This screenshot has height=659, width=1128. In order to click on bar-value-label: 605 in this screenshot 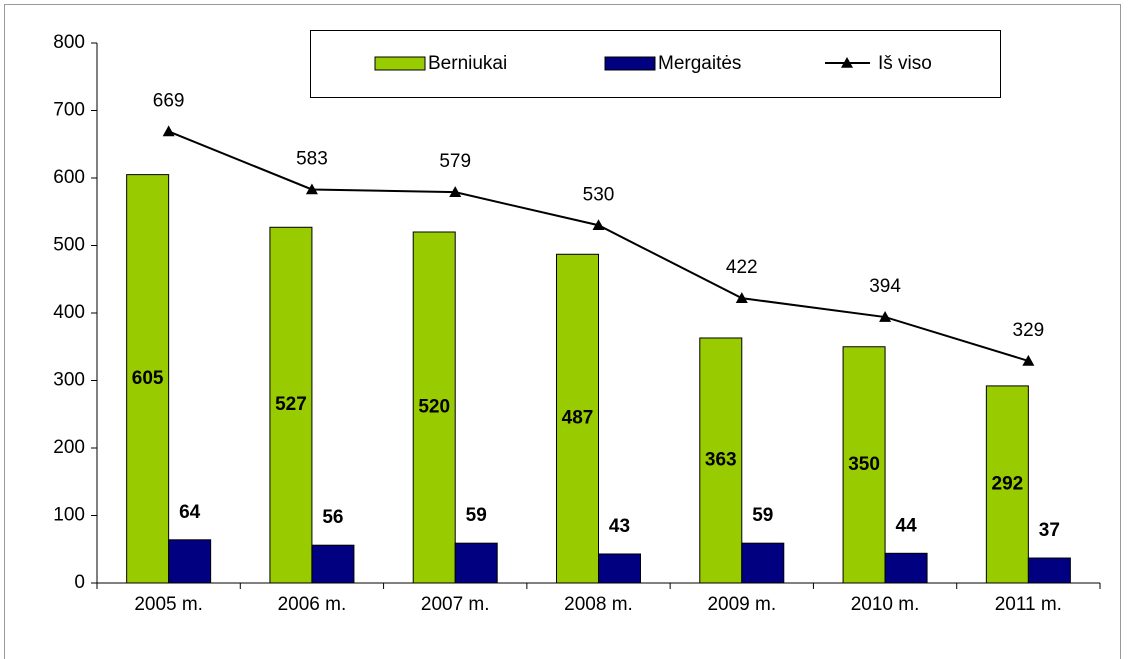, I will do `click(148, 378)`.